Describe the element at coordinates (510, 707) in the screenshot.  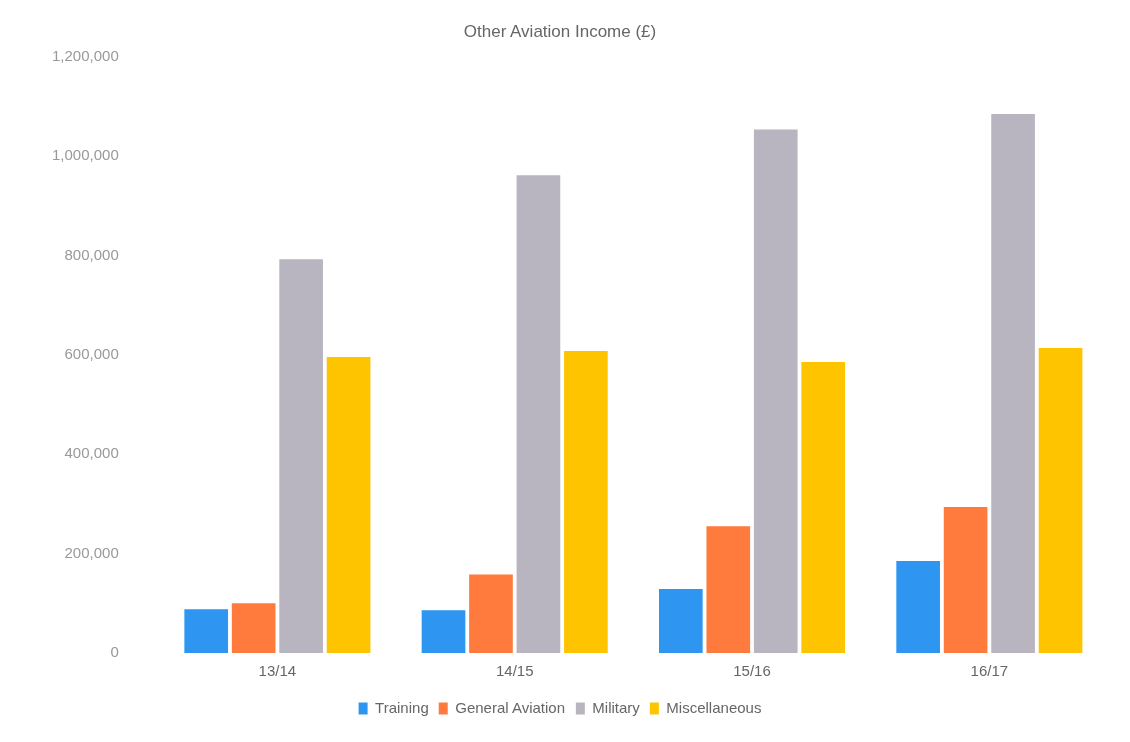
I see `legend-label: General Aviation` at that location.